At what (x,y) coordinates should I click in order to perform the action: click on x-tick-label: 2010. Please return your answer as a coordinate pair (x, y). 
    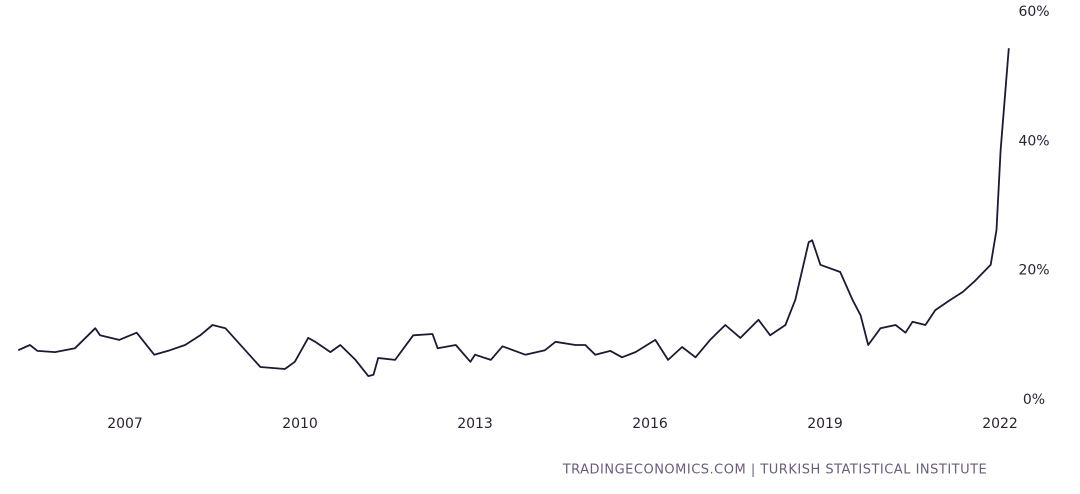
    Looking at the image, I should click on (300, 424).